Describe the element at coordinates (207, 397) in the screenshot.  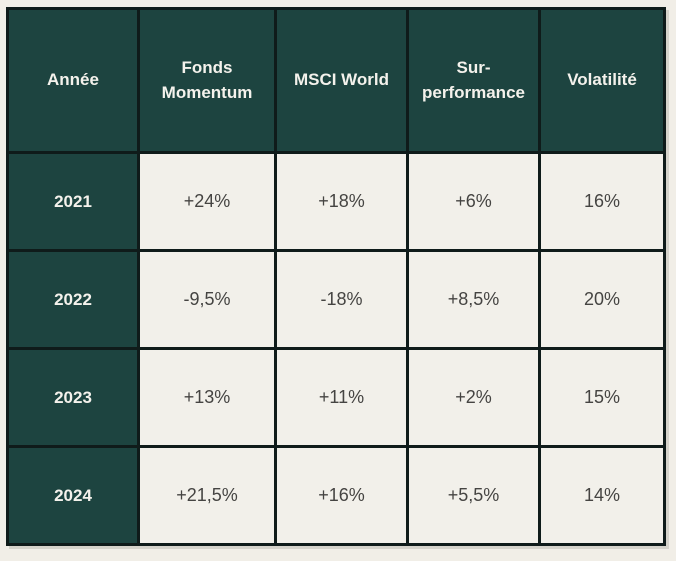
I see `fonds-momentum-value: +13%` at that location.